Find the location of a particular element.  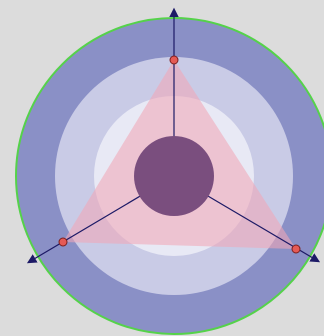

center-disk is located at coordinates (174, 176).